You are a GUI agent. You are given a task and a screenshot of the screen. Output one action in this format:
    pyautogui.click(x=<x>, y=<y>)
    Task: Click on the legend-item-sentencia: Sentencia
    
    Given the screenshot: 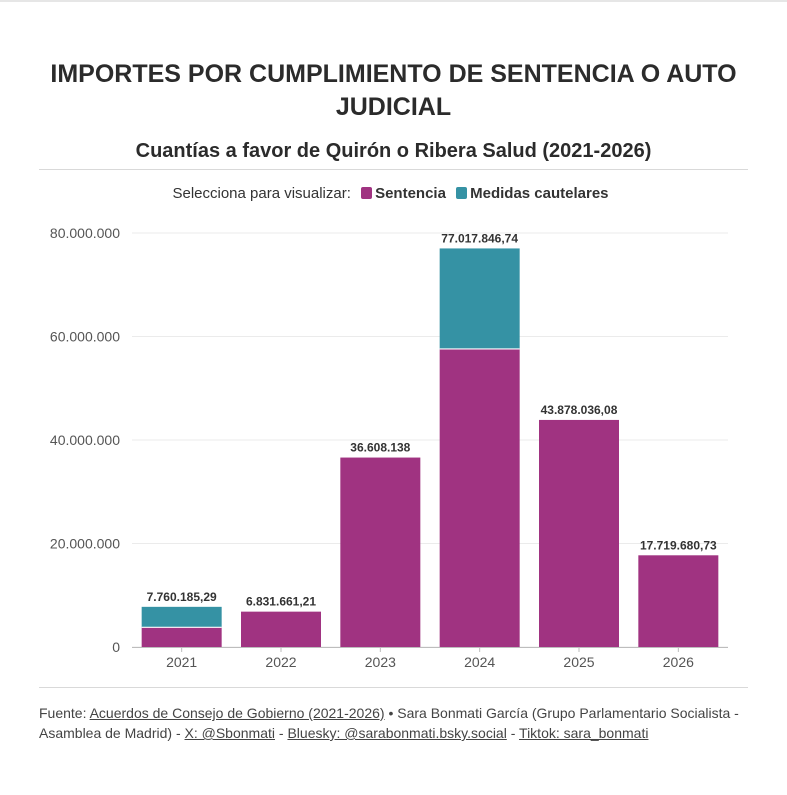 What is the action you would take?
    pyautogui.click(x=403, y=194)
    